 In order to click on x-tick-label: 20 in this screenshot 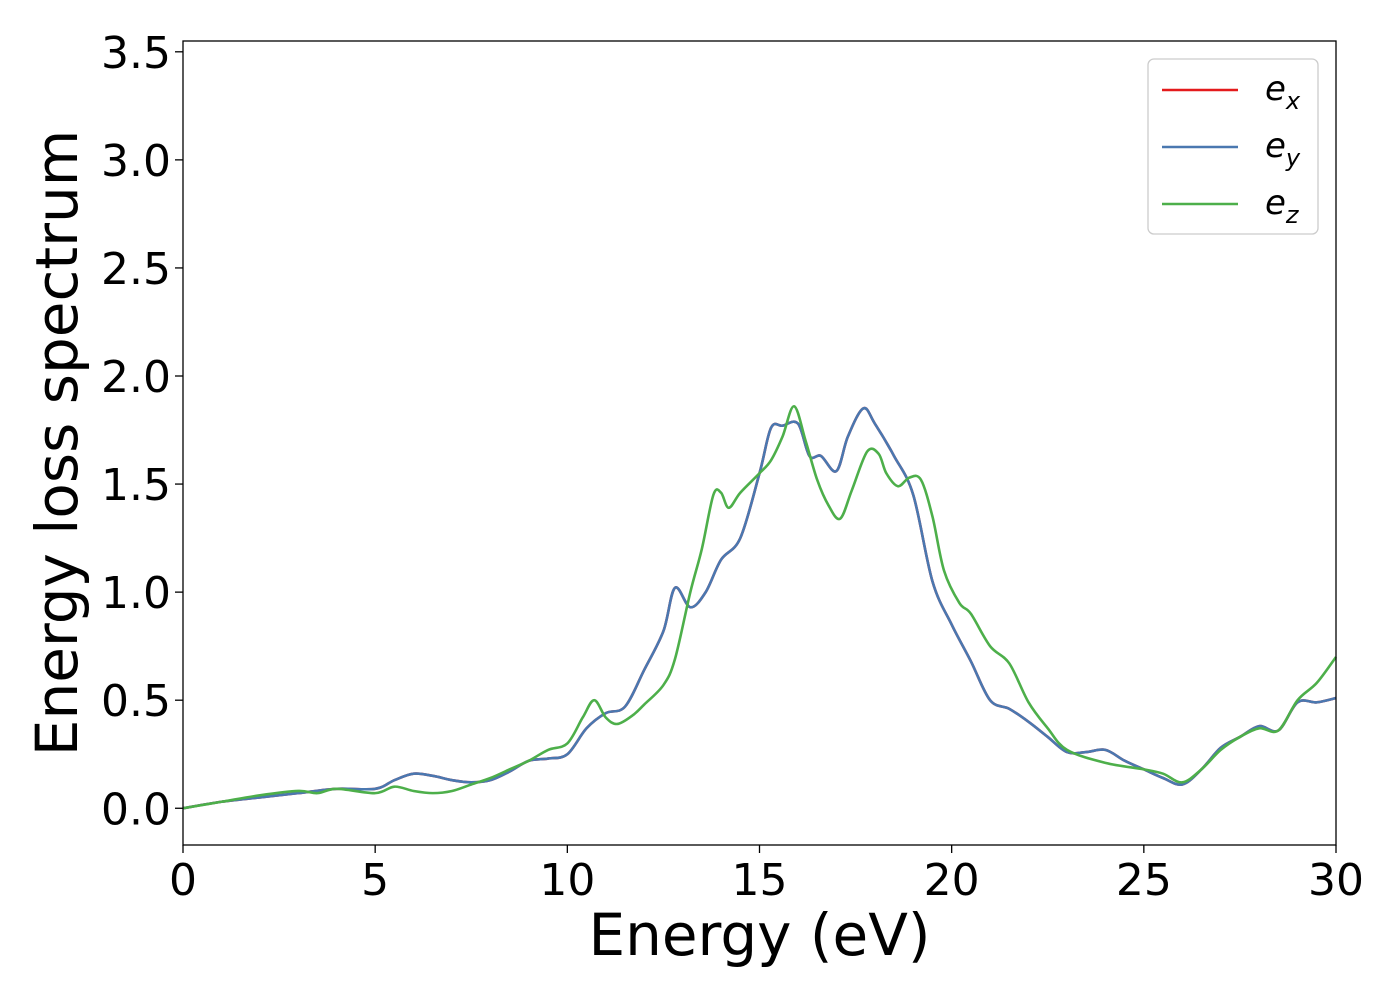, I will do `click(952, 880)`.